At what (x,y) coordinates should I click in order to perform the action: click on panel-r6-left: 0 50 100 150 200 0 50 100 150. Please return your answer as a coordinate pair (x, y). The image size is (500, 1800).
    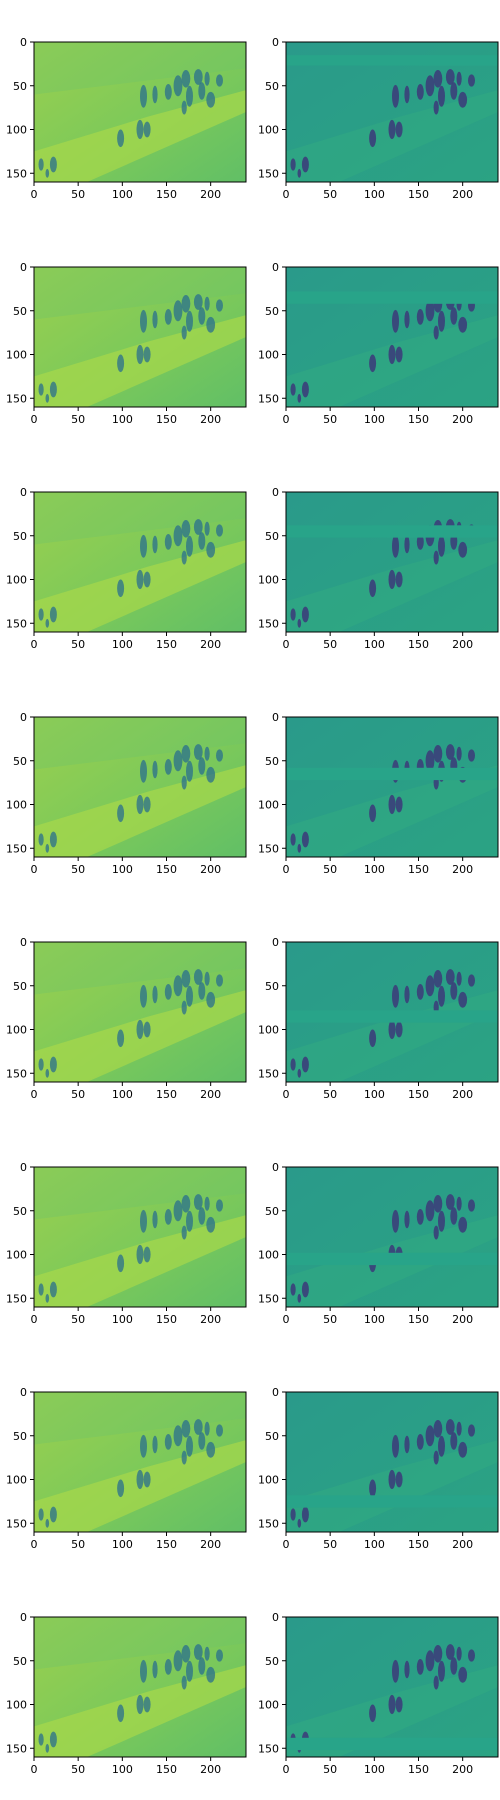
    Looking at the image, I should click on (126, 1243).